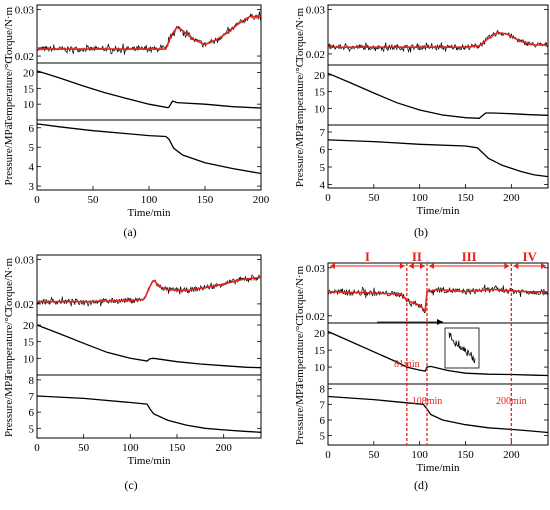 Image resolution: width=550 pixels, height=510 pixels. Describe the element at coordinates (130, 485) in the screenshot. I see `panel-label: (c)` at that location.